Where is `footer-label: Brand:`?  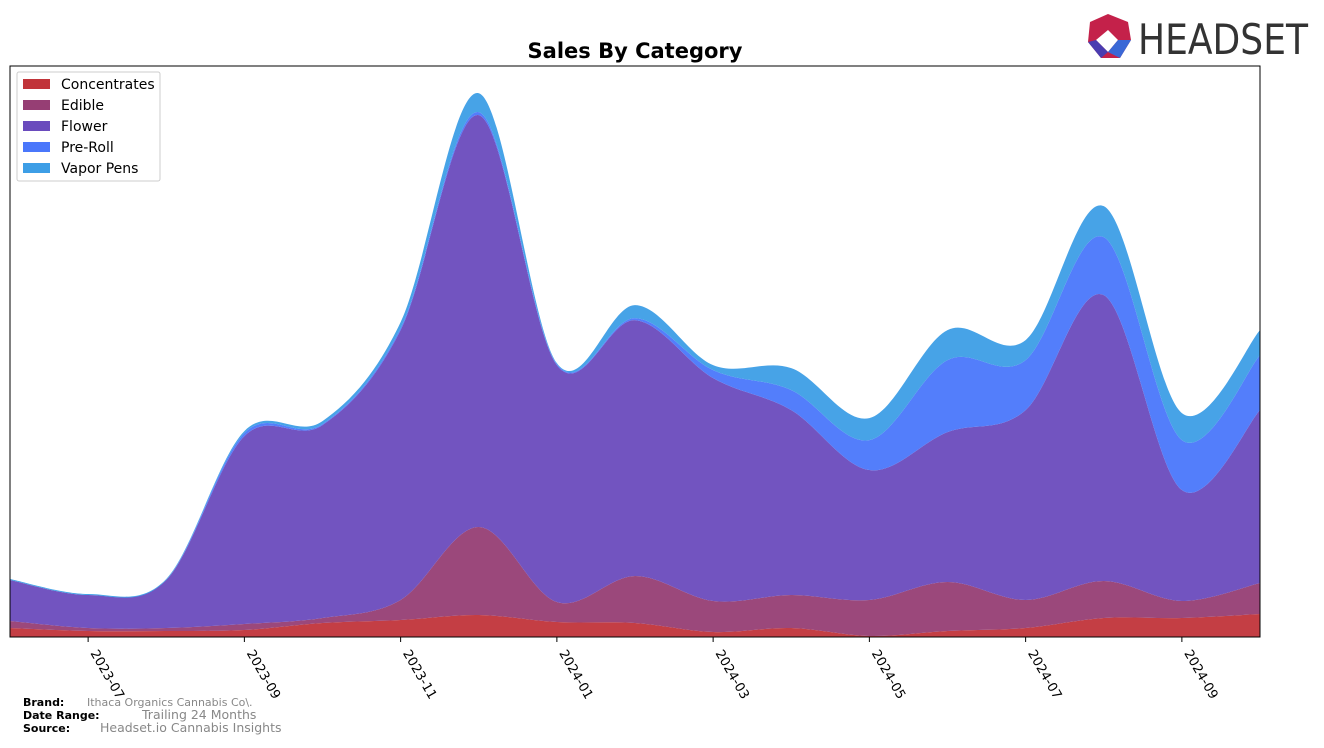 footer-label: Brand: is located at coordinates (43, 702).